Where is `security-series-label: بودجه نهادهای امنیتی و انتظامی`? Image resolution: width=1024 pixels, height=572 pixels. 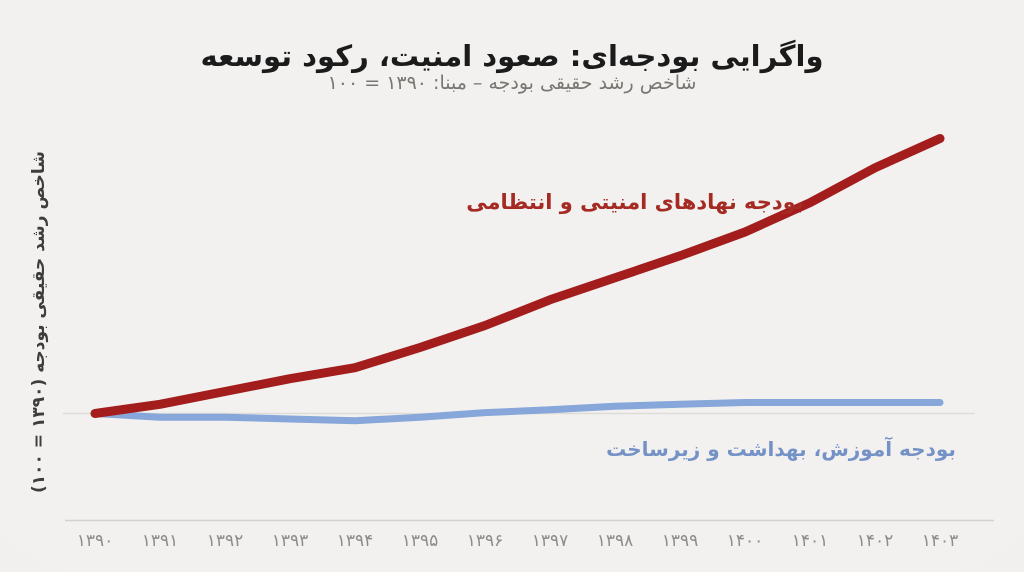
security-series-label: بودجه نهادهای امنیتی و انتظامی is located at coordinates (635, 202).